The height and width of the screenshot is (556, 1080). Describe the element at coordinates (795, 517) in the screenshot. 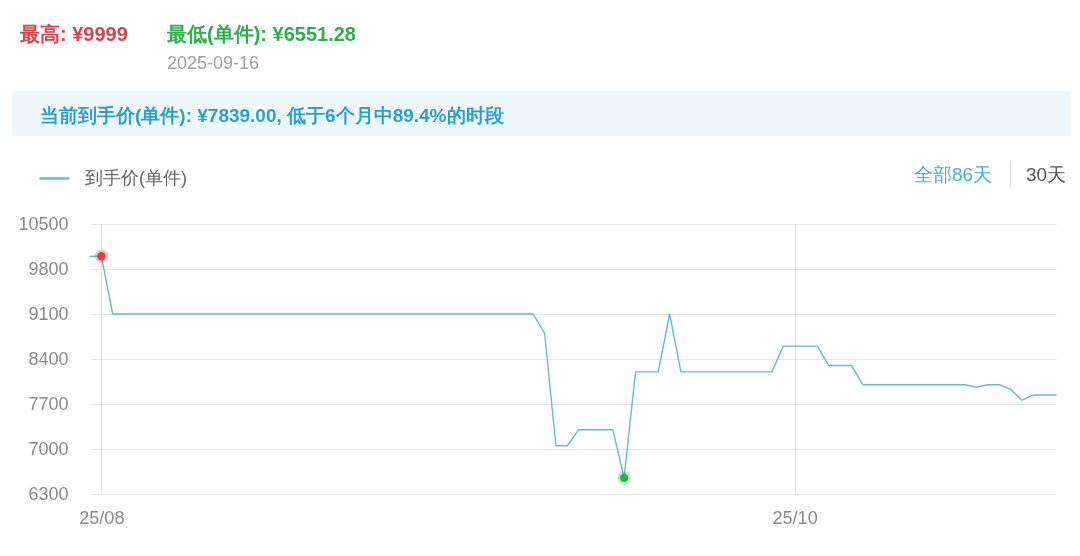

I see `x-tick-label: 25/10` at that location.